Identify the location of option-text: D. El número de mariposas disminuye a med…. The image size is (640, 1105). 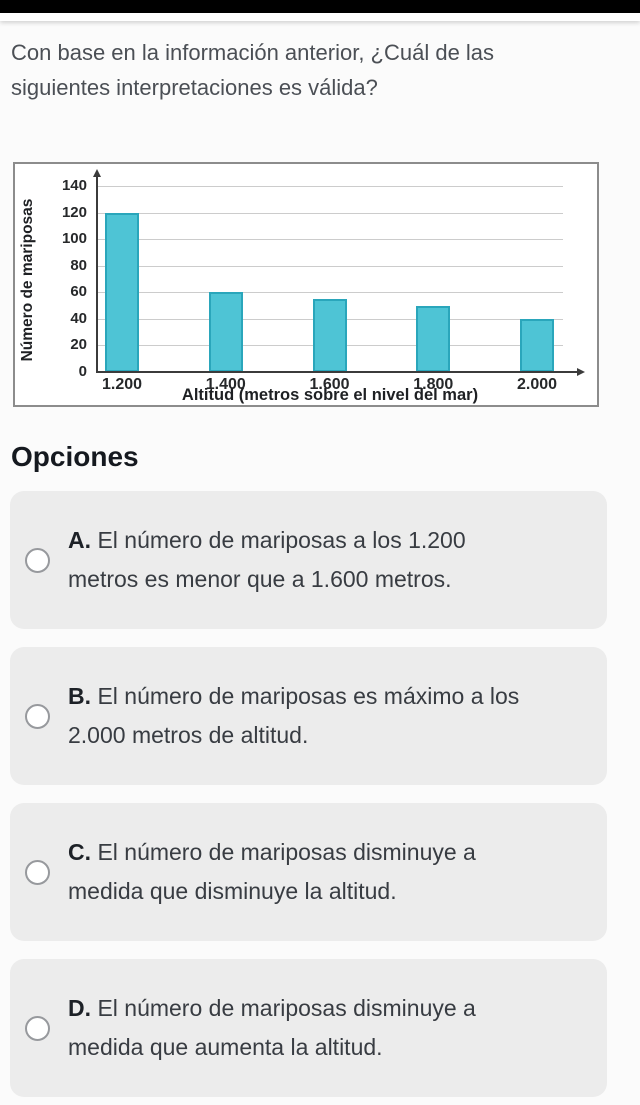
(272, 1027).